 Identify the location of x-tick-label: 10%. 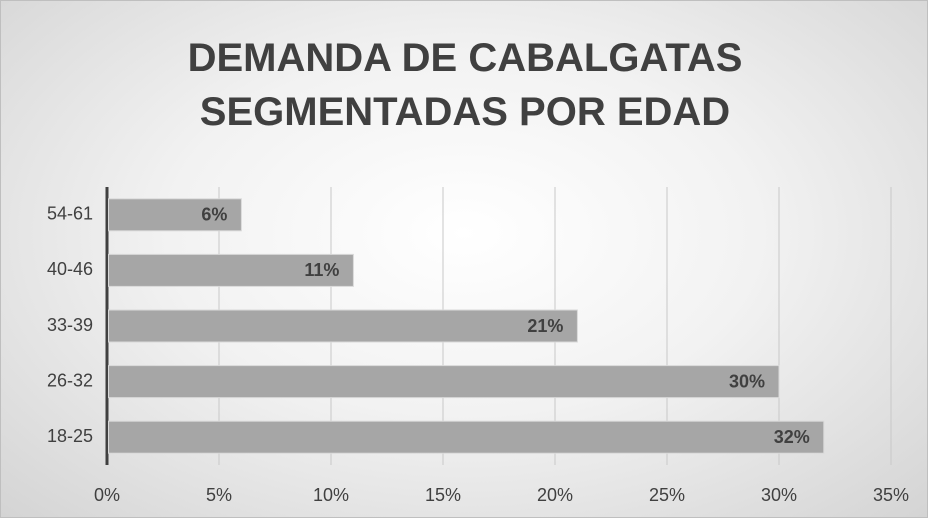
(331, 495).